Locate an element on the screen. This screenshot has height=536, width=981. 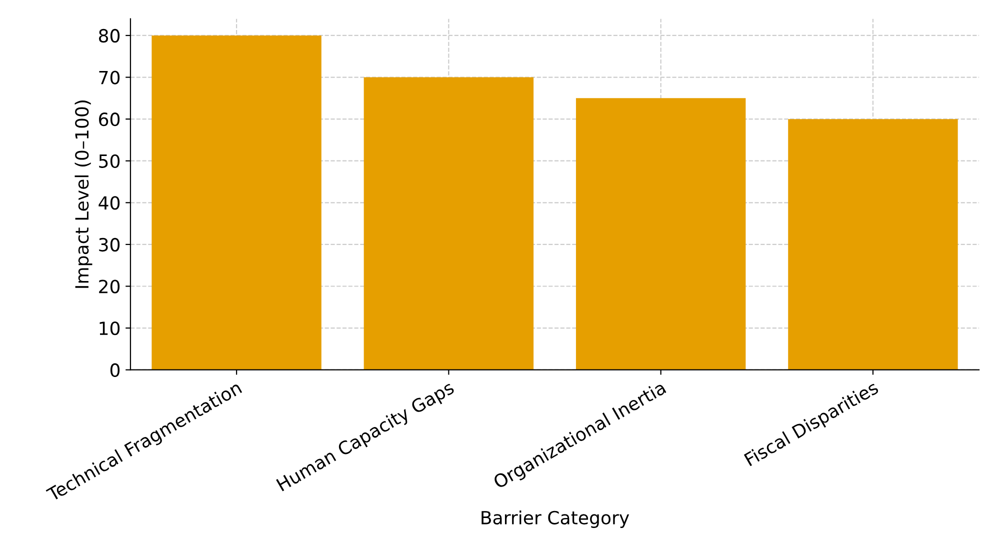
y-tick-label: 80 is located at coordinates (109, 35).